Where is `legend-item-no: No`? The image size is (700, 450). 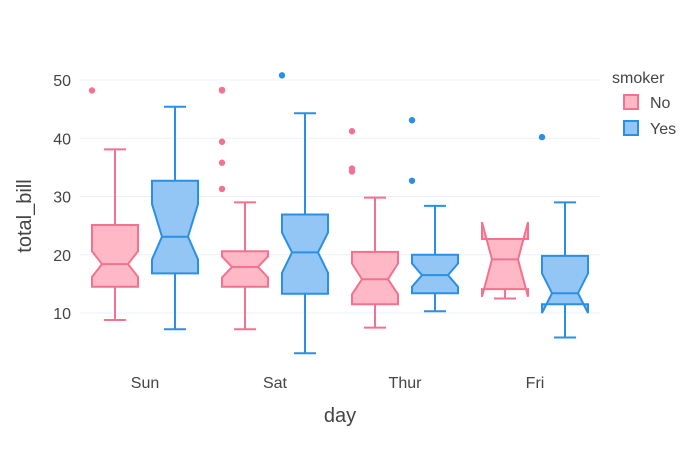 legend-item-no: No is located at coordinates (647, 103).